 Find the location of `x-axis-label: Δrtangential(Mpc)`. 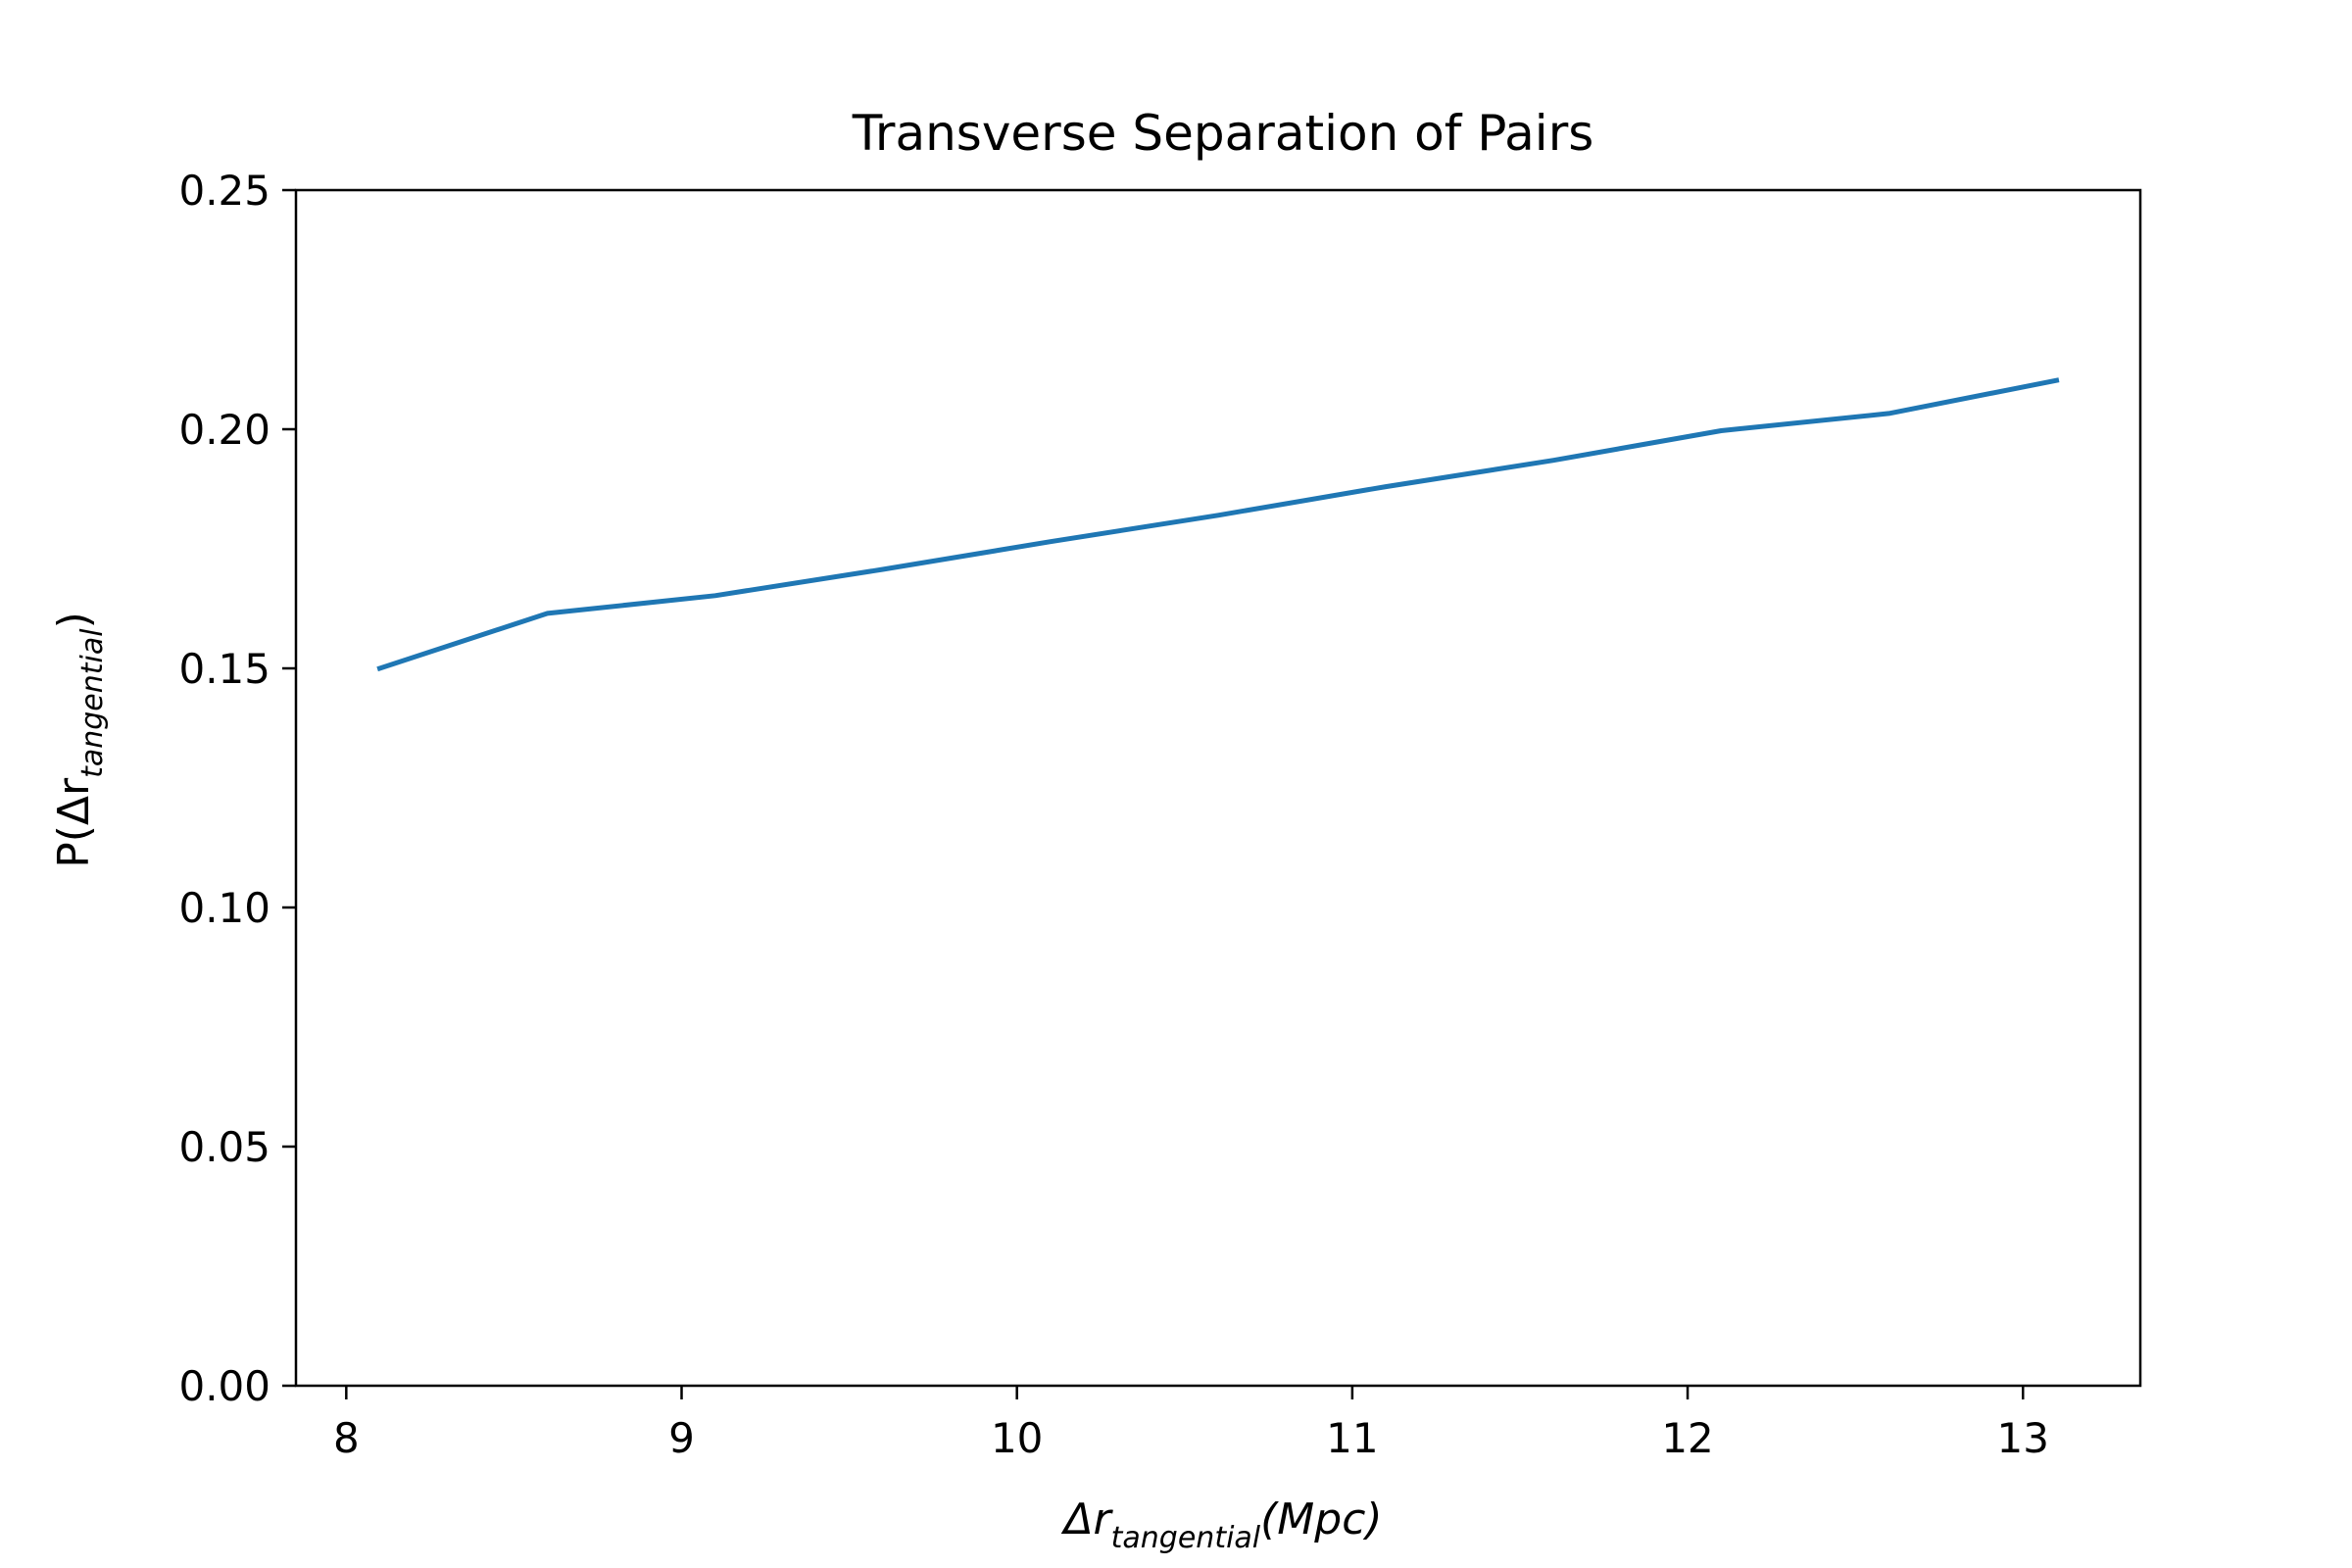

x-axis-label: Δrtangential(Mpc) is located at coordinates (1221, 1524).